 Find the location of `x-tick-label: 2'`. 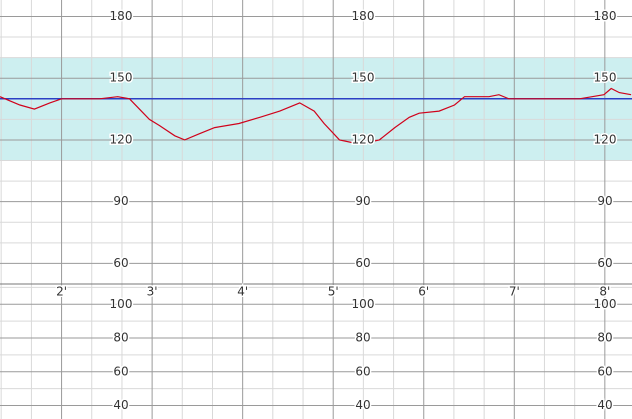

x-tick-label: 2' is located at coordinates (61, 292).